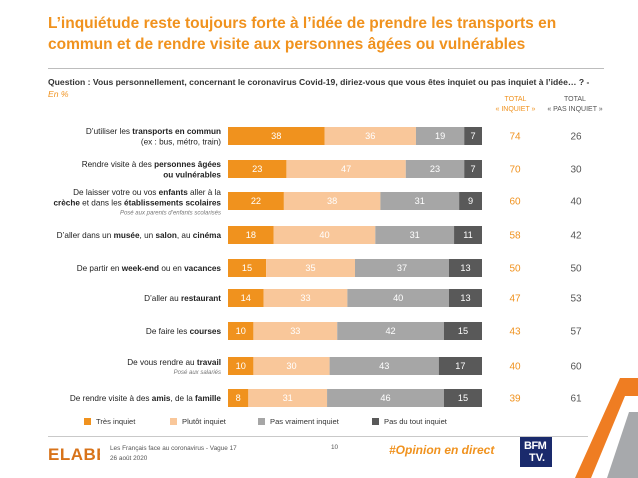  I want to click on column-header-total-pas-inquiet-line2: « PAS INQUIET », so click(575, 109).